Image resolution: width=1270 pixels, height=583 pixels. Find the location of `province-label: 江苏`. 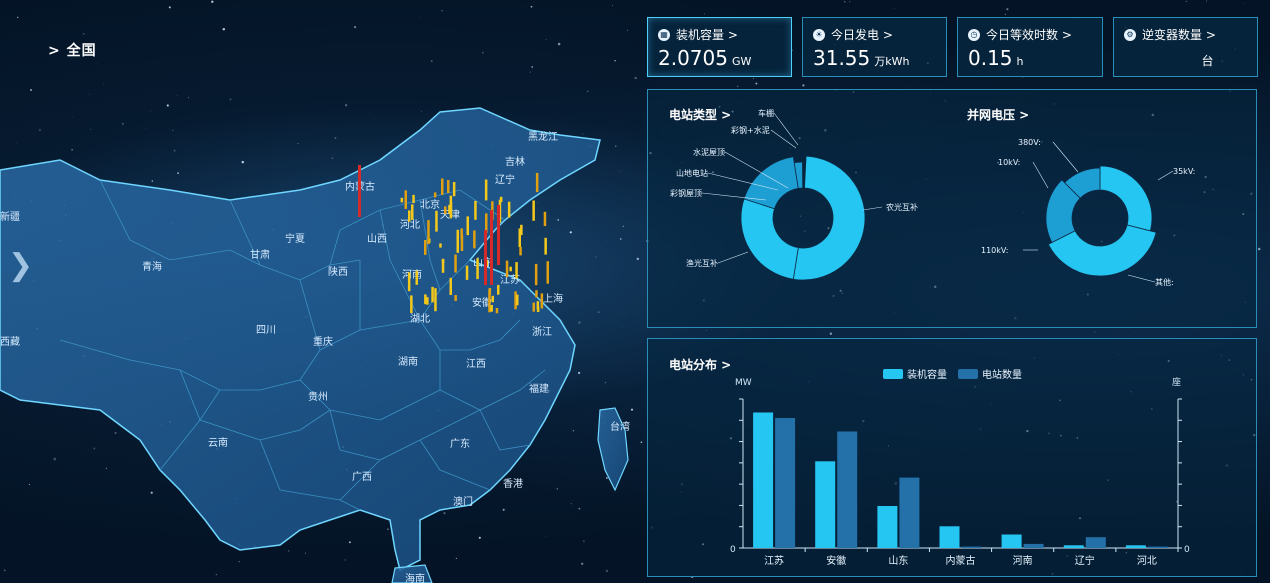

province-label: 江苏 is located at coordinates (510, 279).